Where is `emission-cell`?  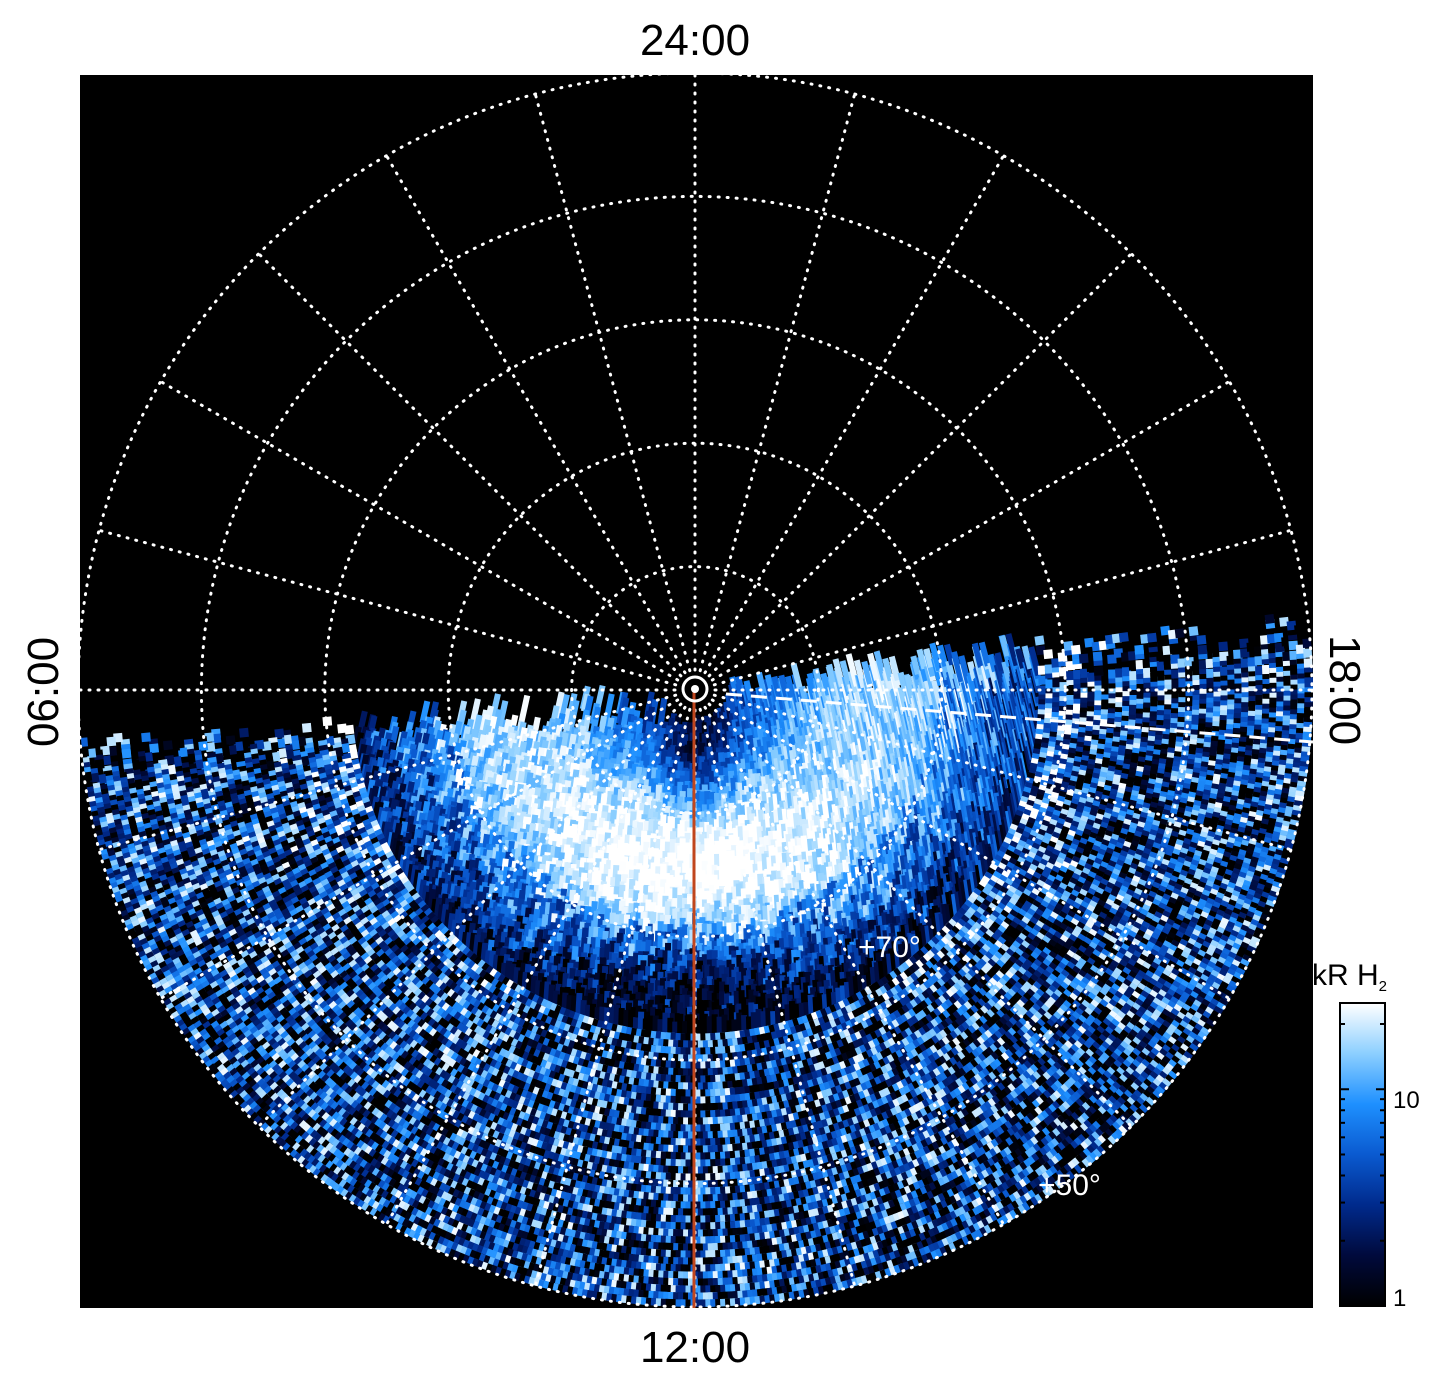
emission-cell is located at coordinates (625, 717).